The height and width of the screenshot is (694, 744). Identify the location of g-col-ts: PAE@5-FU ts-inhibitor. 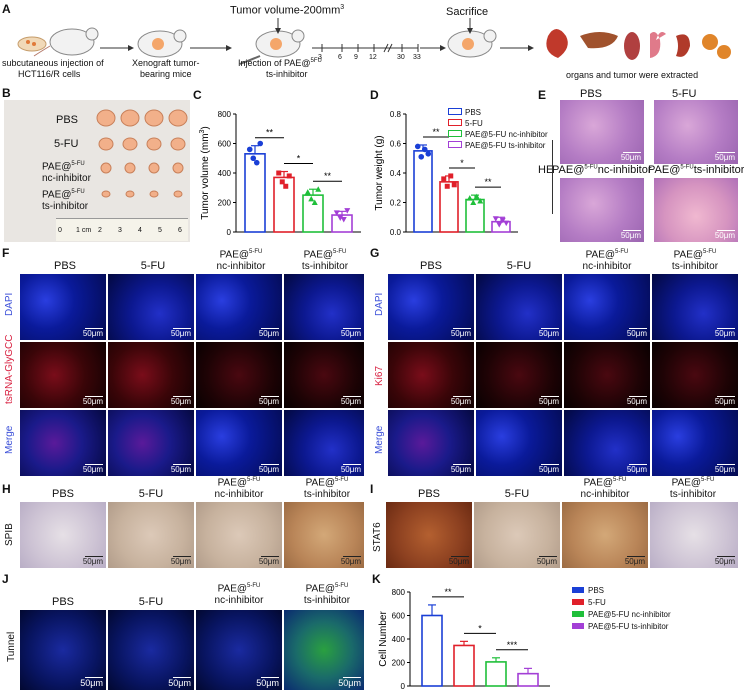
(695, 261).